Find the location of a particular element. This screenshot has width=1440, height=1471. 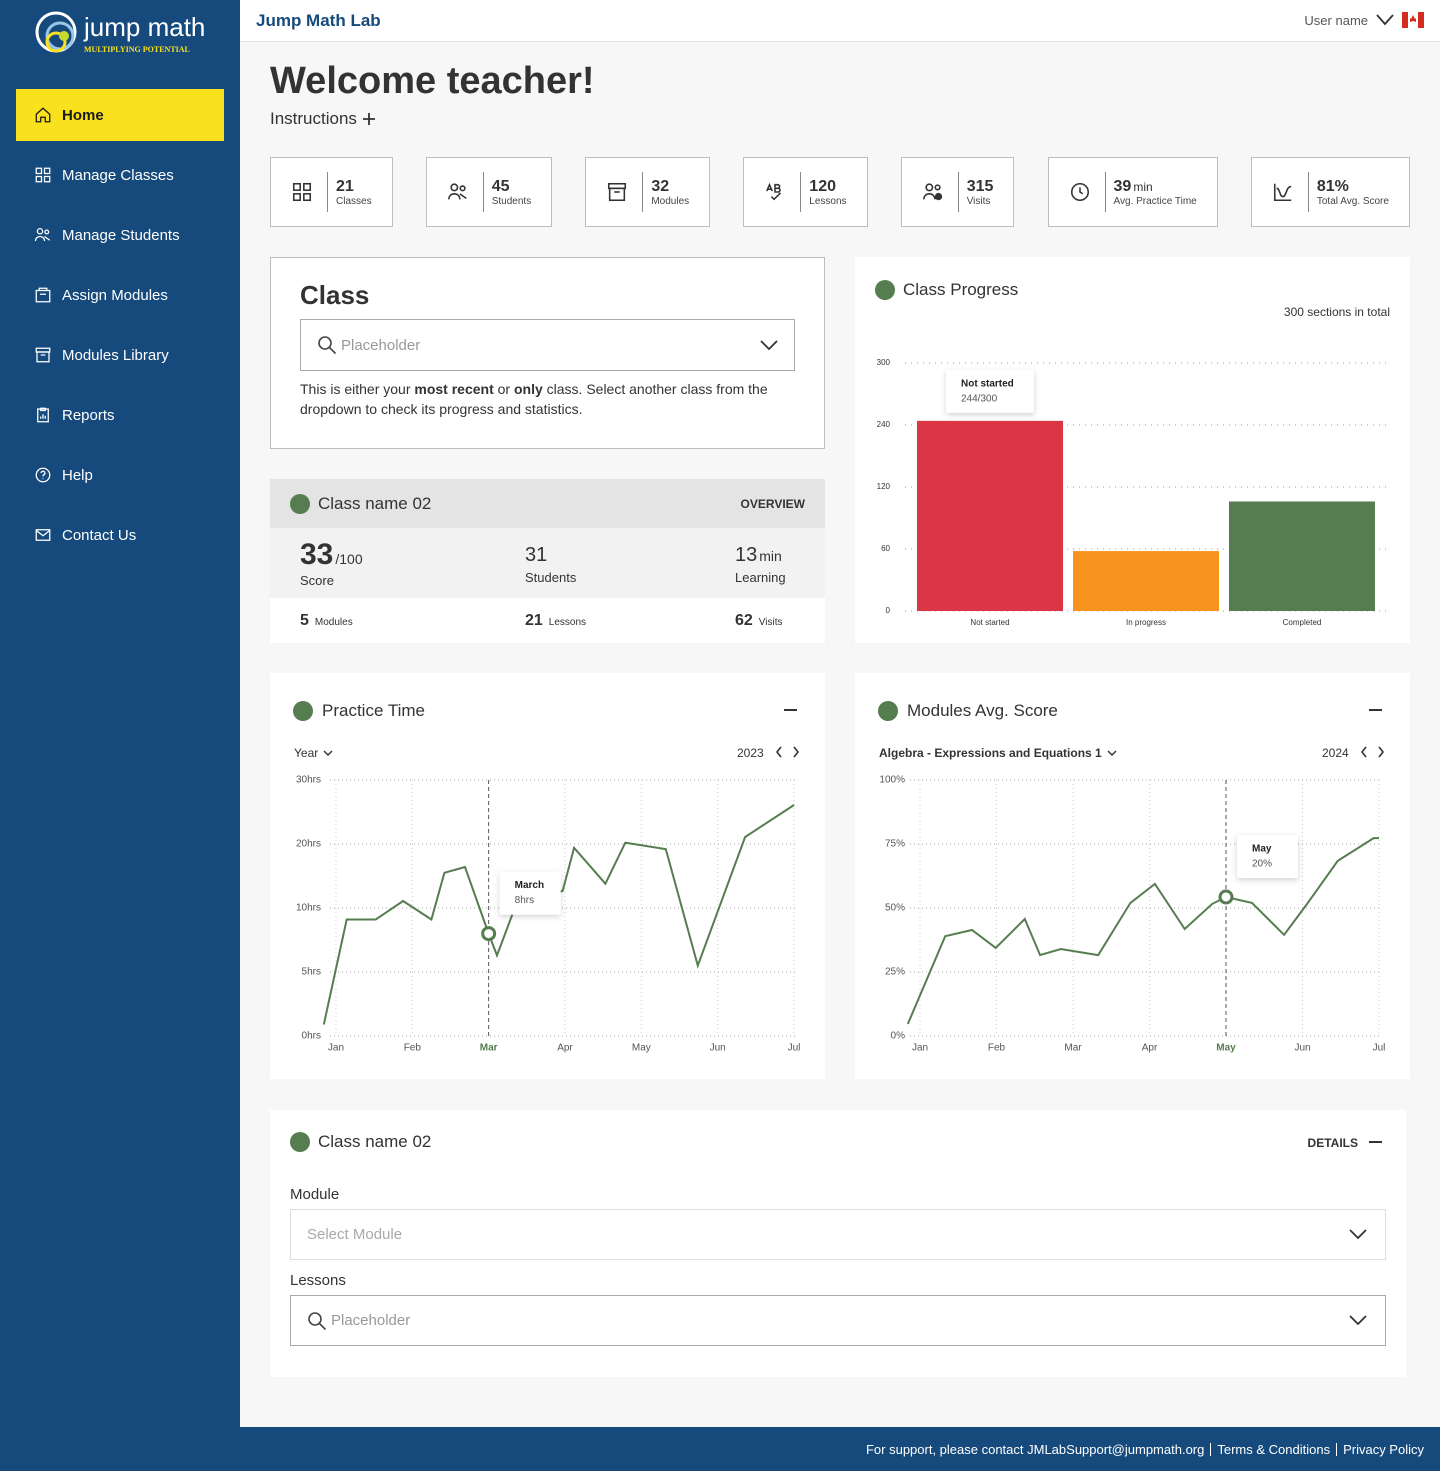

stat-value: 21 is located at coordinates (345, 186).